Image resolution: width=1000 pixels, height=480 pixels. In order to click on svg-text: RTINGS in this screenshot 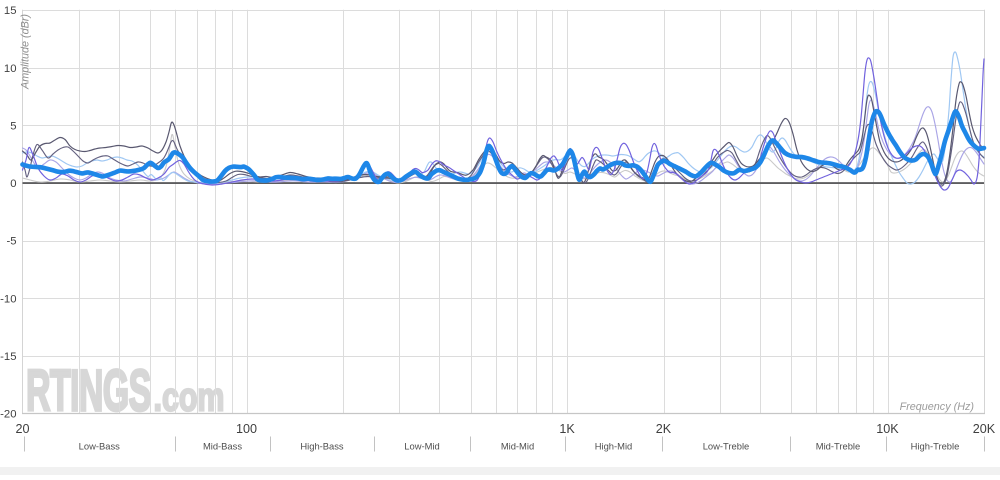, I will do `click(88, 391)`.